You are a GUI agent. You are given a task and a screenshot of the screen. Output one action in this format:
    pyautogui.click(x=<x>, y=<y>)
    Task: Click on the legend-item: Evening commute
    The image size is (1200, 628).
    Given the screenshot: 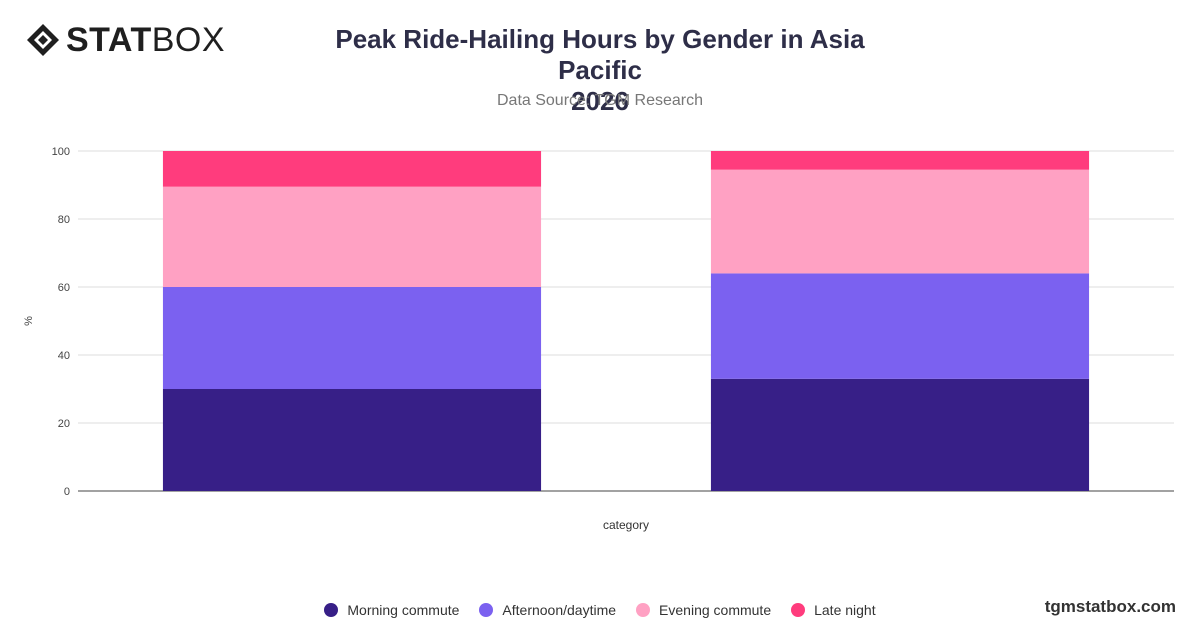 What is the action you would take?
    pyautogui.click(x=703, y=610)
    